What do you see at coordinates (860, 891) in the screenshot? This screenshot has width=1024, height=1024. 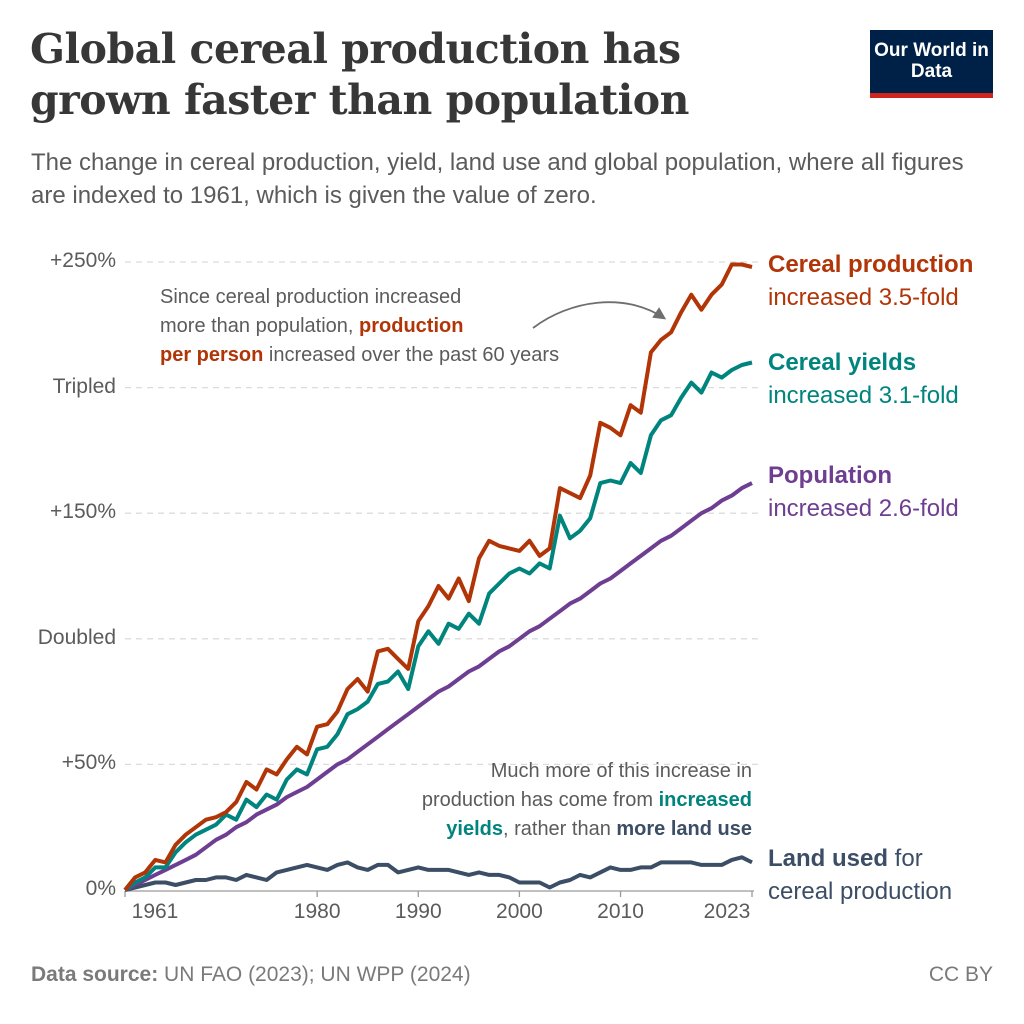 I see `legend-series-note: cereal production` at bounding box center [860, 891].